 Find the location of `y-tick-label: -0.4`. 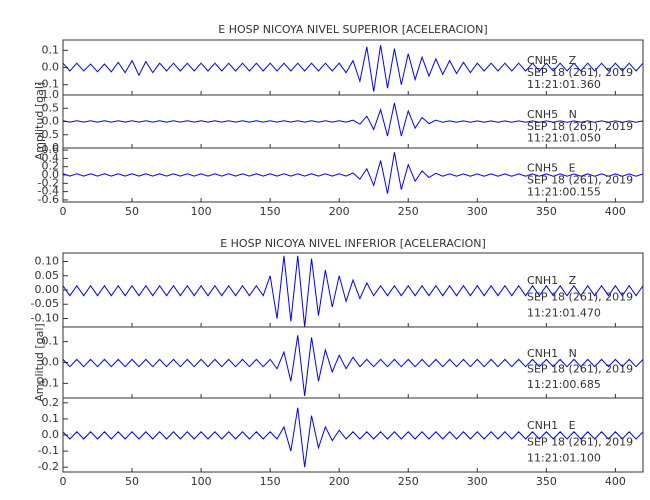

y-tick-label: -0.4 is located at coordinates (48, 191).